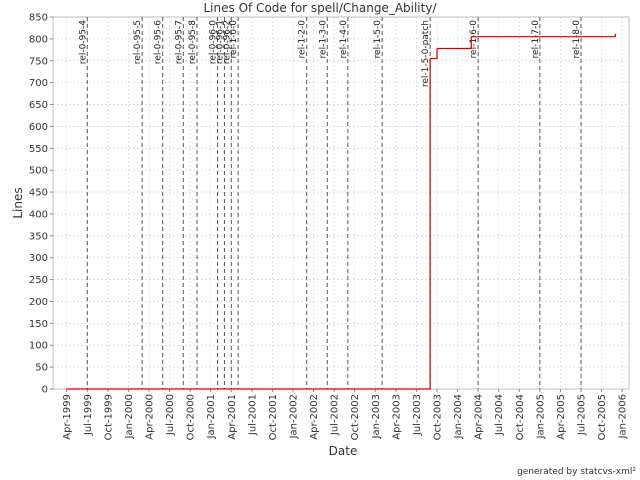 The width and height of the screenshot is (640, 480). What do you see at coordinates (45, 390) in the screenshot?
I see `y-tick-label: 0` at bounding box center [45, 390].